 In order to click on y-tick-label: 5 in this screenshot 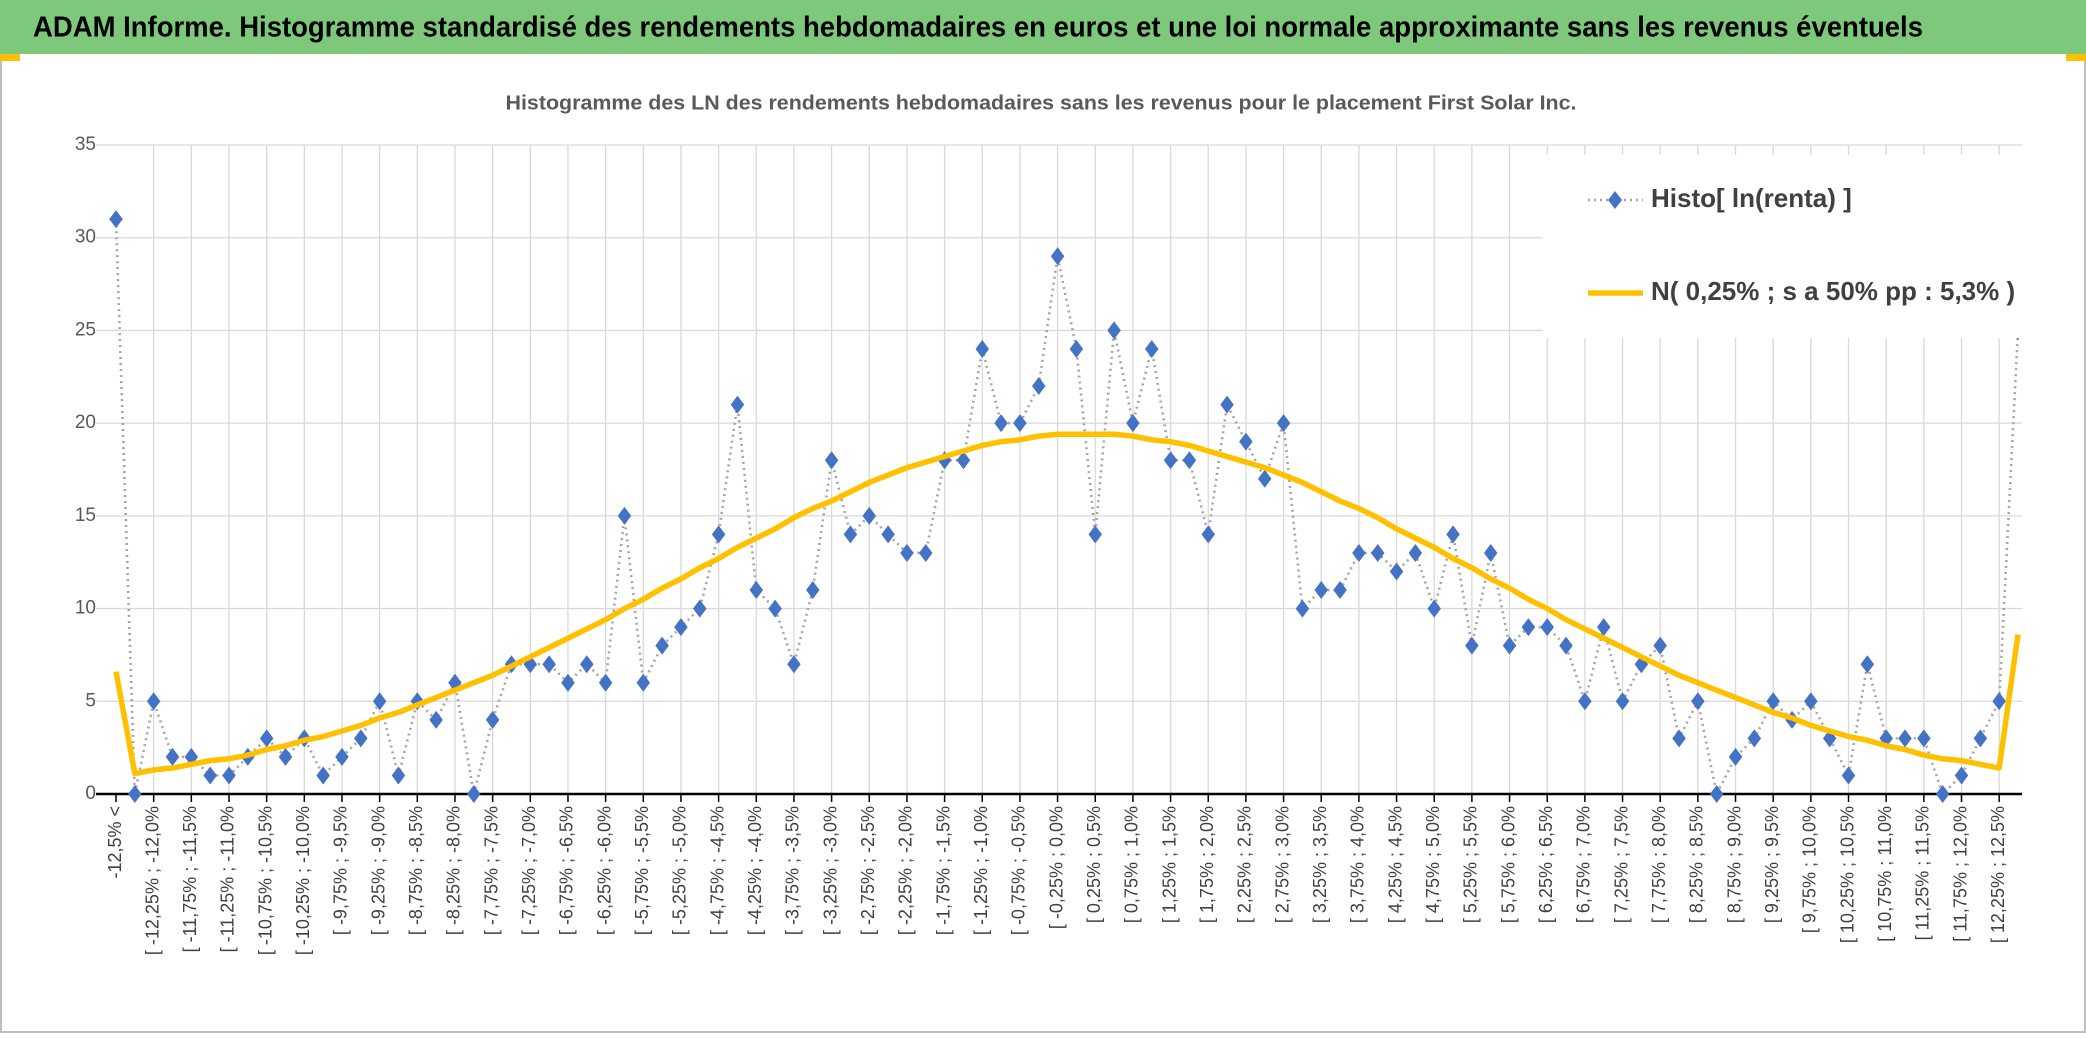, I will do `click(90, 700)`.